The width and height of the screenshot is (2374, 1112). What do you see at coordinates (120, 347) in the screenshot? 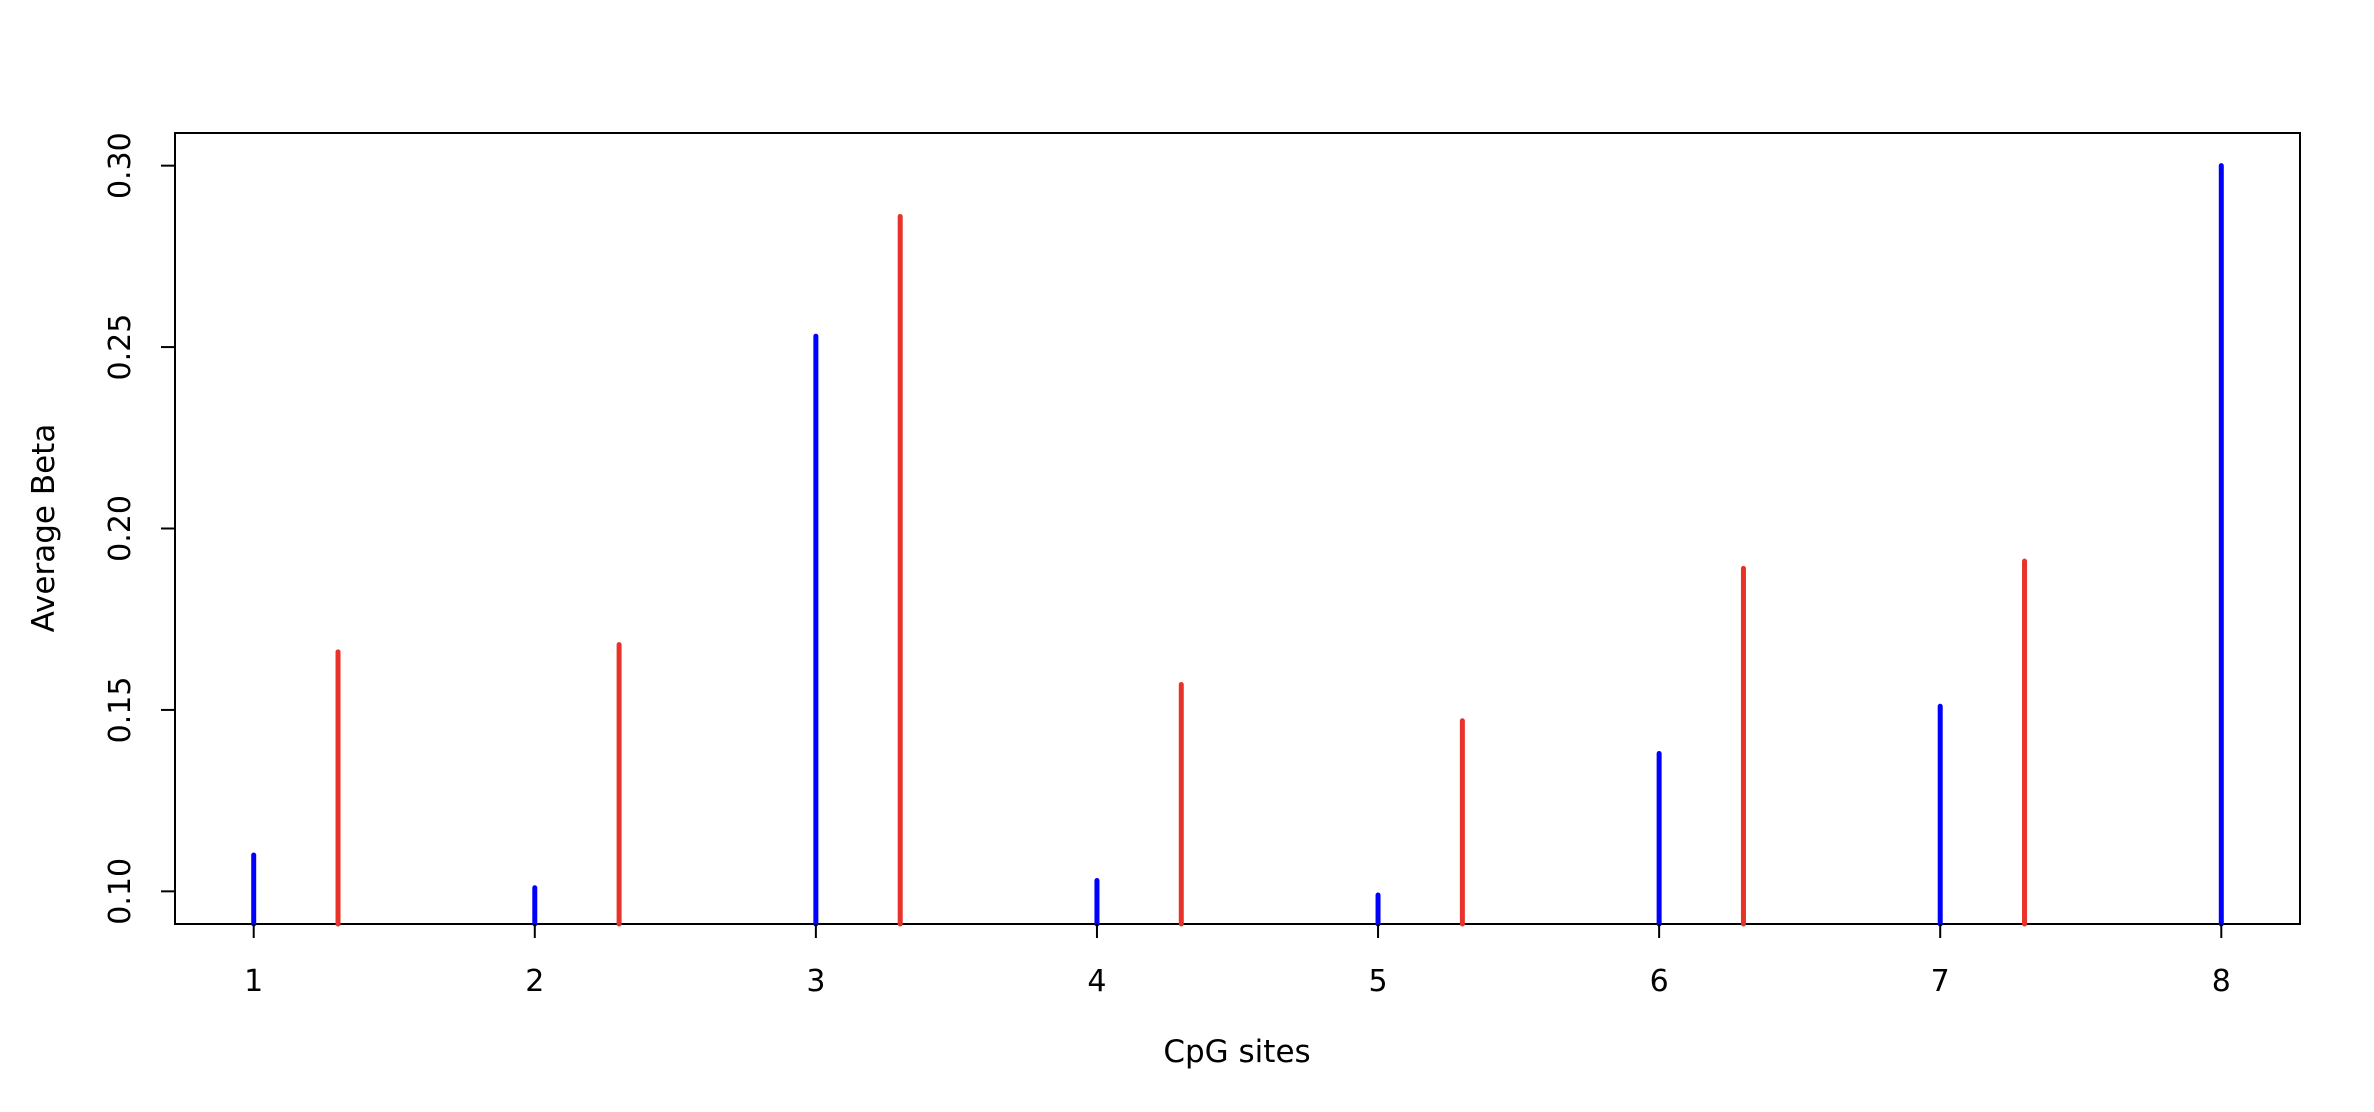
I see `y-tick-label: 0.25` at bounding box center [120, 347].